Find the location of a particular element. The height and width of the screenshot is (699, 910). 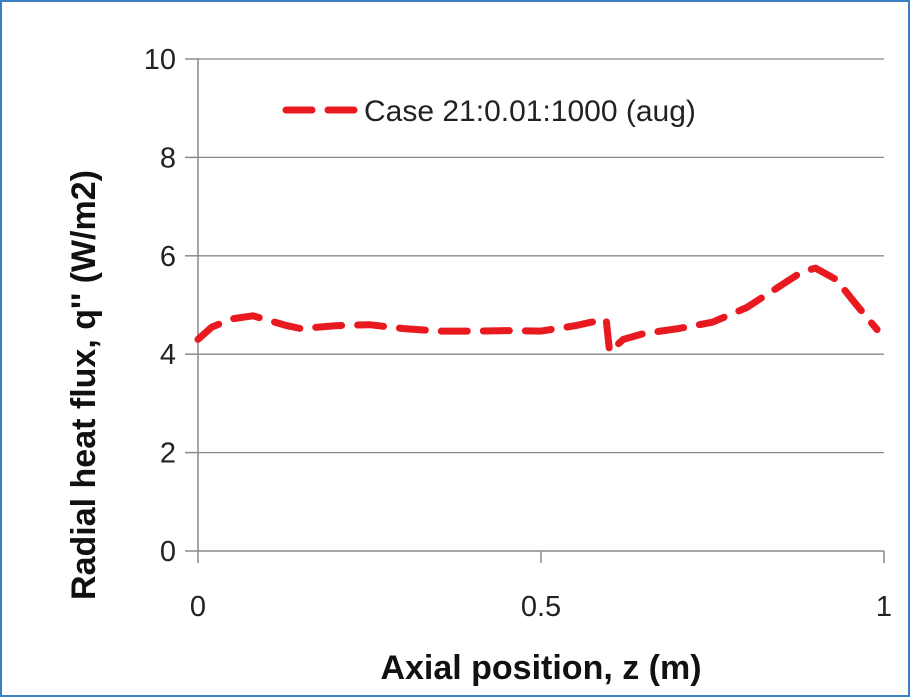

x-tick-label-0: 0 is located at coordinates (198, 607).